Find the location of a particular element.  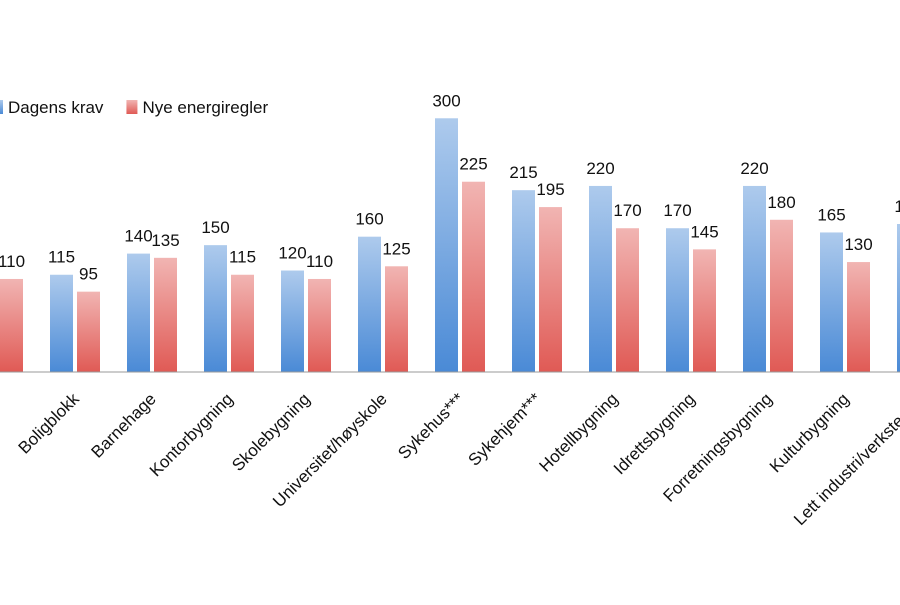

x-tick-label: Boligblokk is located at coordinates (49, 423).